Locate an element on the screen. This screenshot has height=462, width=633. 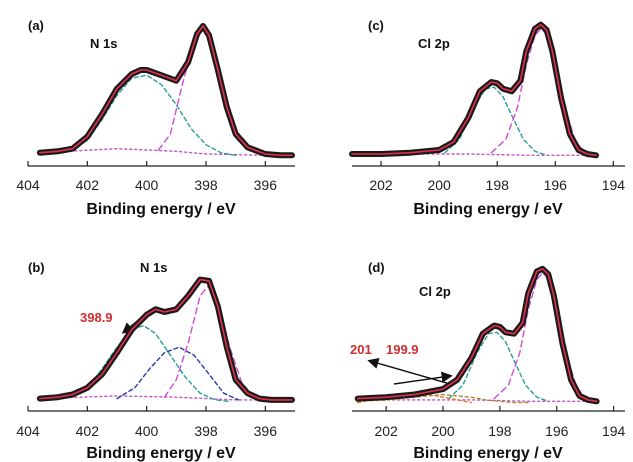
annotation-199-9: 199.9 is located at coordinates (402, 349).